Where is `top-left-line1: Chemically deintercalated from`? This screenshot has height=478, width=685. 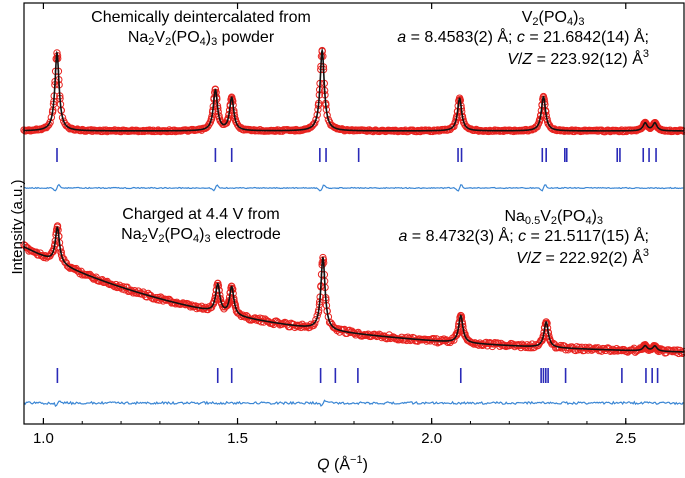 top-left-line1: Chemically deintercalated from is located at coordinates (201, 17).